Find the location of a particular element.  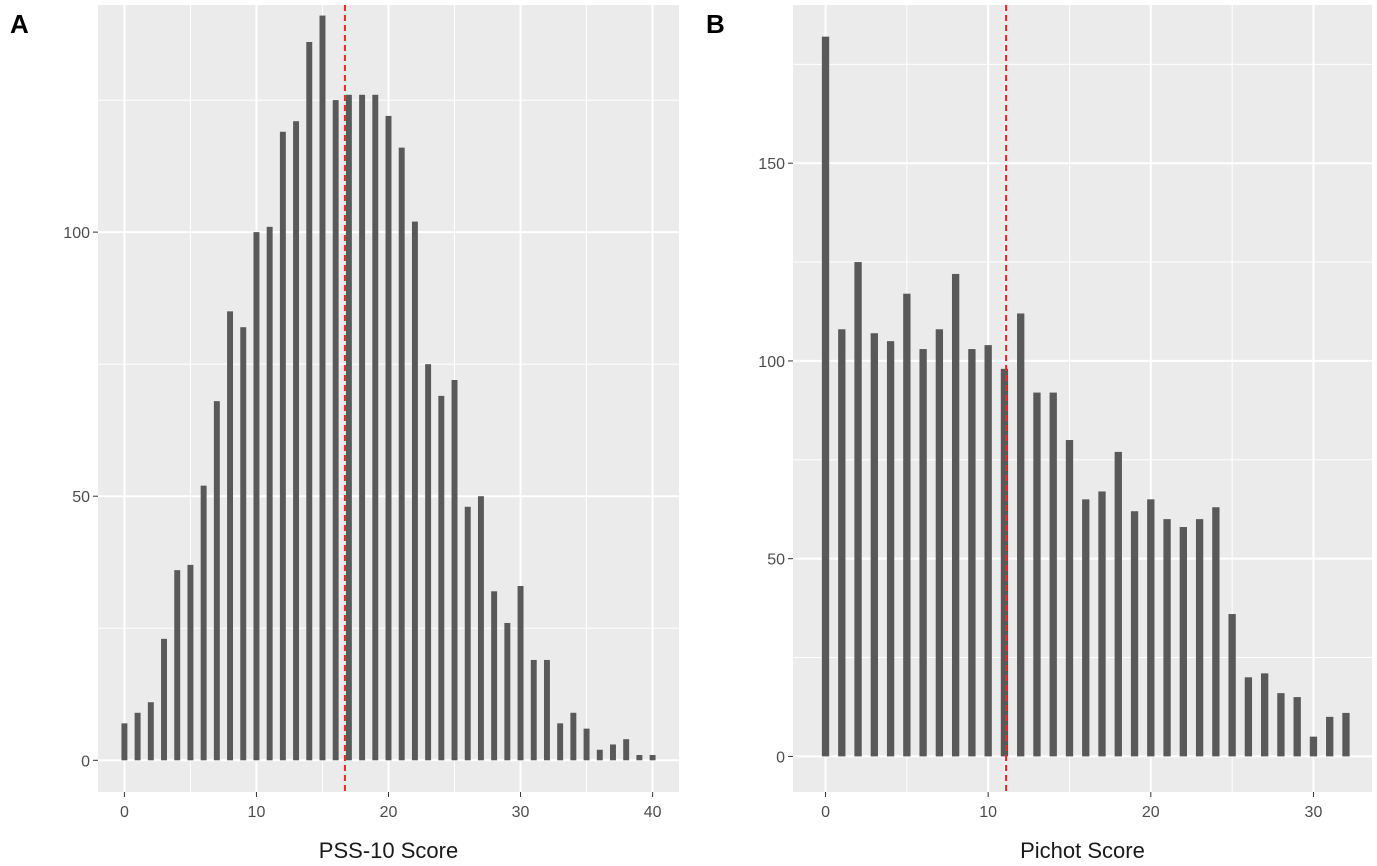

panel-label-a: A is located at coordinates (19, 24).